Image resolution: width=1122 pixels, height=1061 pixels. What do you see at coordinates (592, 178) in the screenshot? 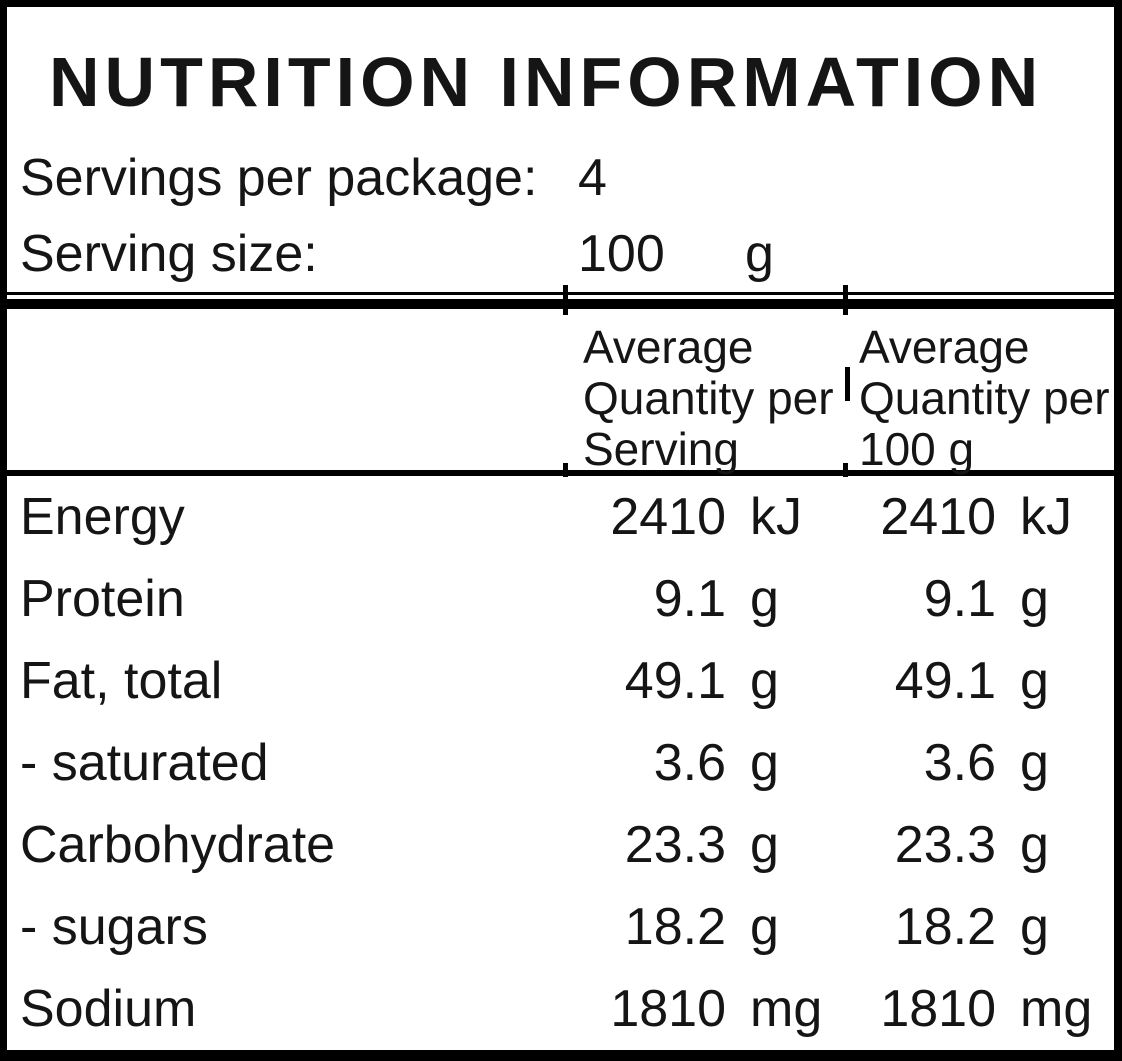
I see `servings-per-package-value: 4` at bounding box center [592, 178].